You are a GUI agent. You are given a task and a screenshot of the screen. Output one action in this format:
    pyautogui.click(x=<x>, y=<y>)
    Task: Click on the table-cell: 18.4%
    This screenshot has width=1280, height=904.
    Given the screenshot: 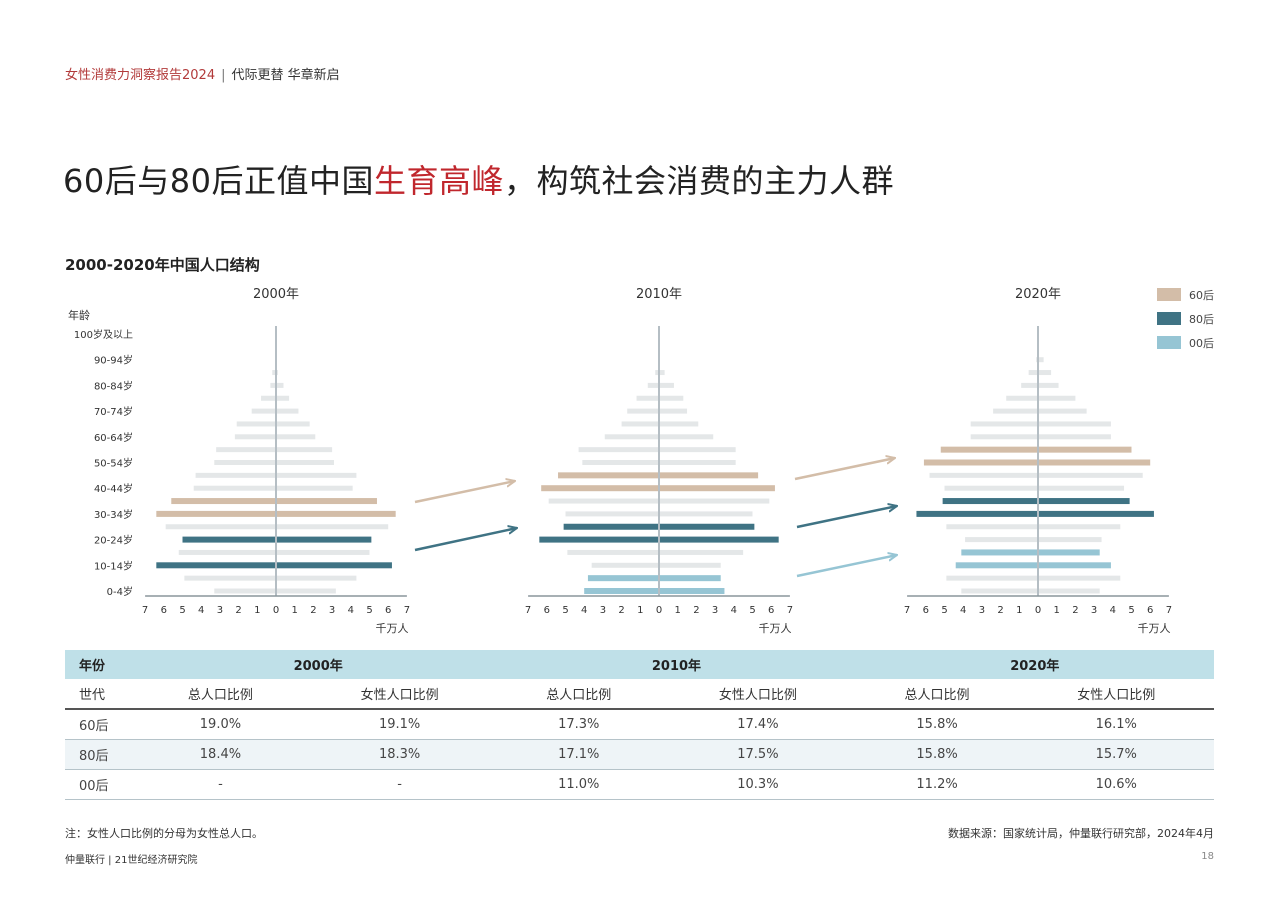 What is the action you would take?
    pyautogui.click(x=220, y=754)
    